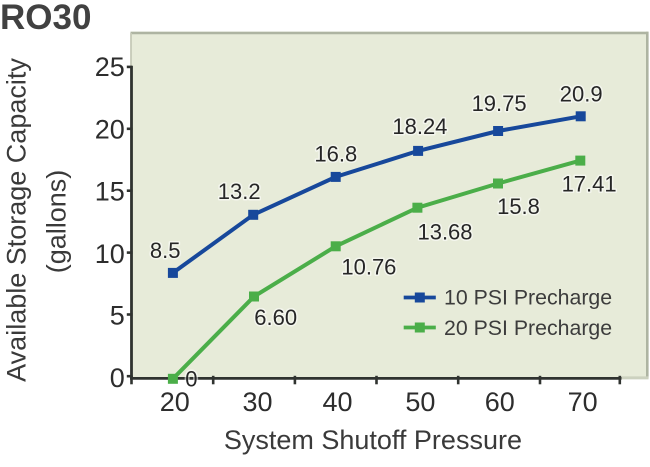 This screenshot has width=650, height=467. I want to click on svg-text: 15.8, so click(518, 206).